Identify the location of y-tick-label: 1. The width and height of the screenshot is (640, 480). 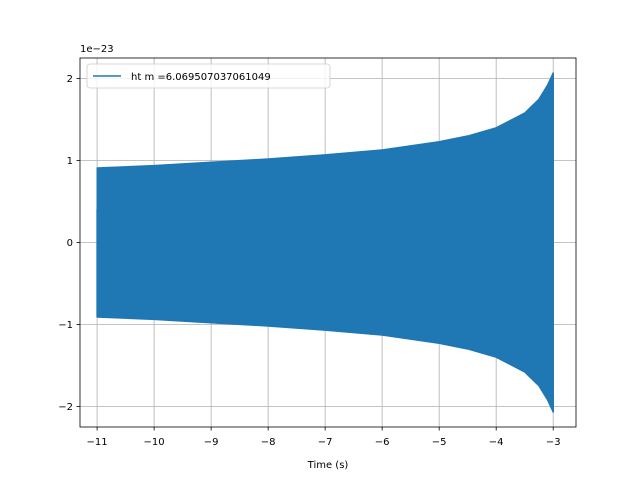
(70, 161).